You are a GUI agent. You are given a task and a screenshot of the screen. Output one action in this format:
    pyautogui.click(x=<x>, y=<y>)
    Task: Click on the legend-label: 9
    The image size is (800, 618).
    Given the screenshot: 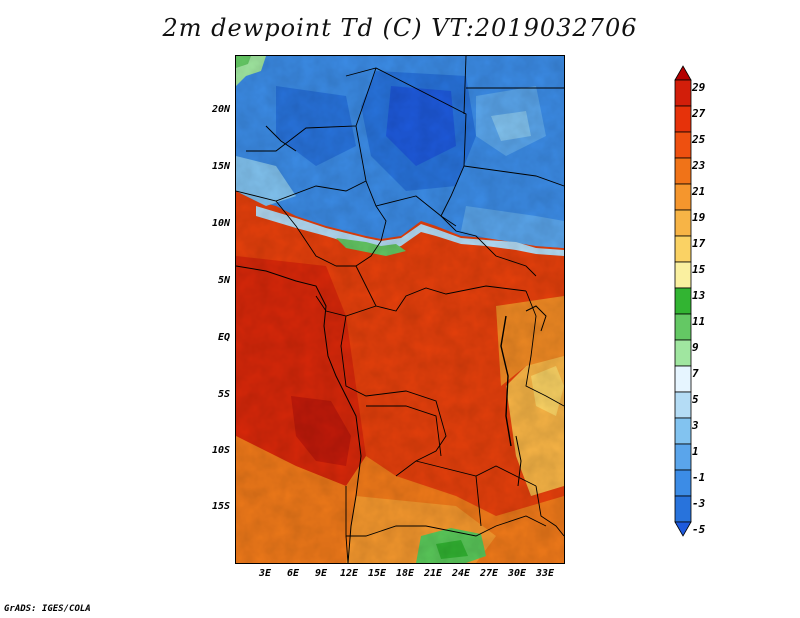 What is the action you would take?
    pyautogui.click(x=695, y=347)
    